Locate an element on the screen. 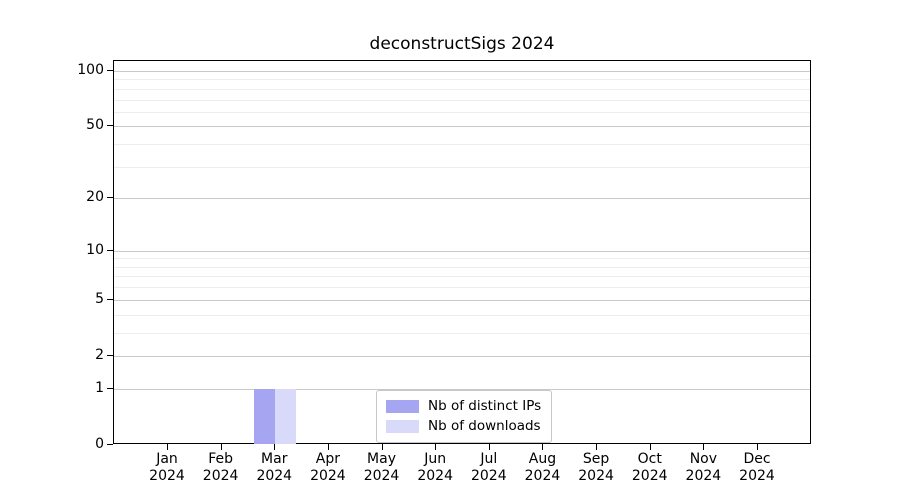  y-tick-label: 1 is located at coordinates (99, 387).